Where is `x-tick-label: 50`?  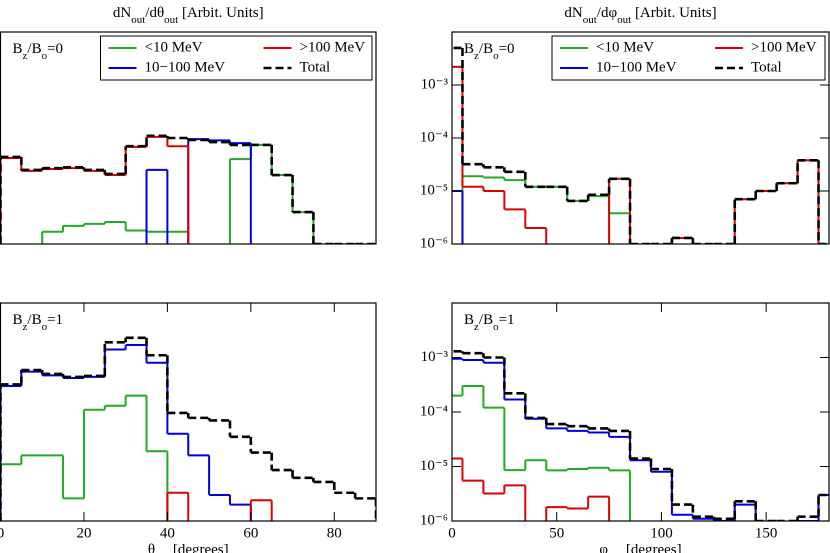 x-tick-label: 50 is located at coordinates (556, 533).